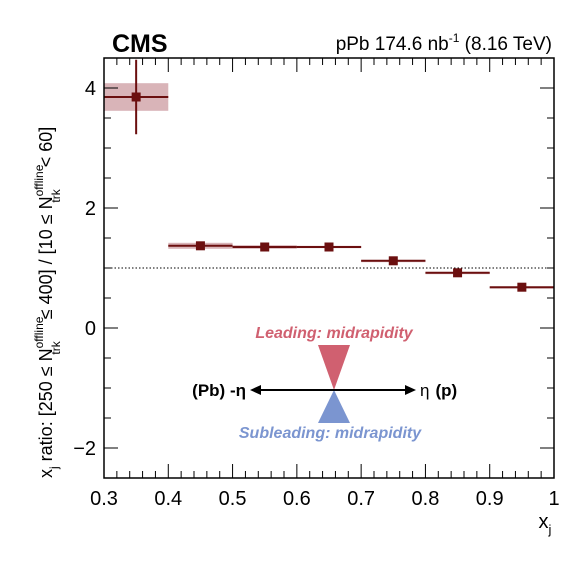  Describe the element at coordinates (219, 390) in the screenshot. I see `pb-direction-label: (Pb) -η` at that location.